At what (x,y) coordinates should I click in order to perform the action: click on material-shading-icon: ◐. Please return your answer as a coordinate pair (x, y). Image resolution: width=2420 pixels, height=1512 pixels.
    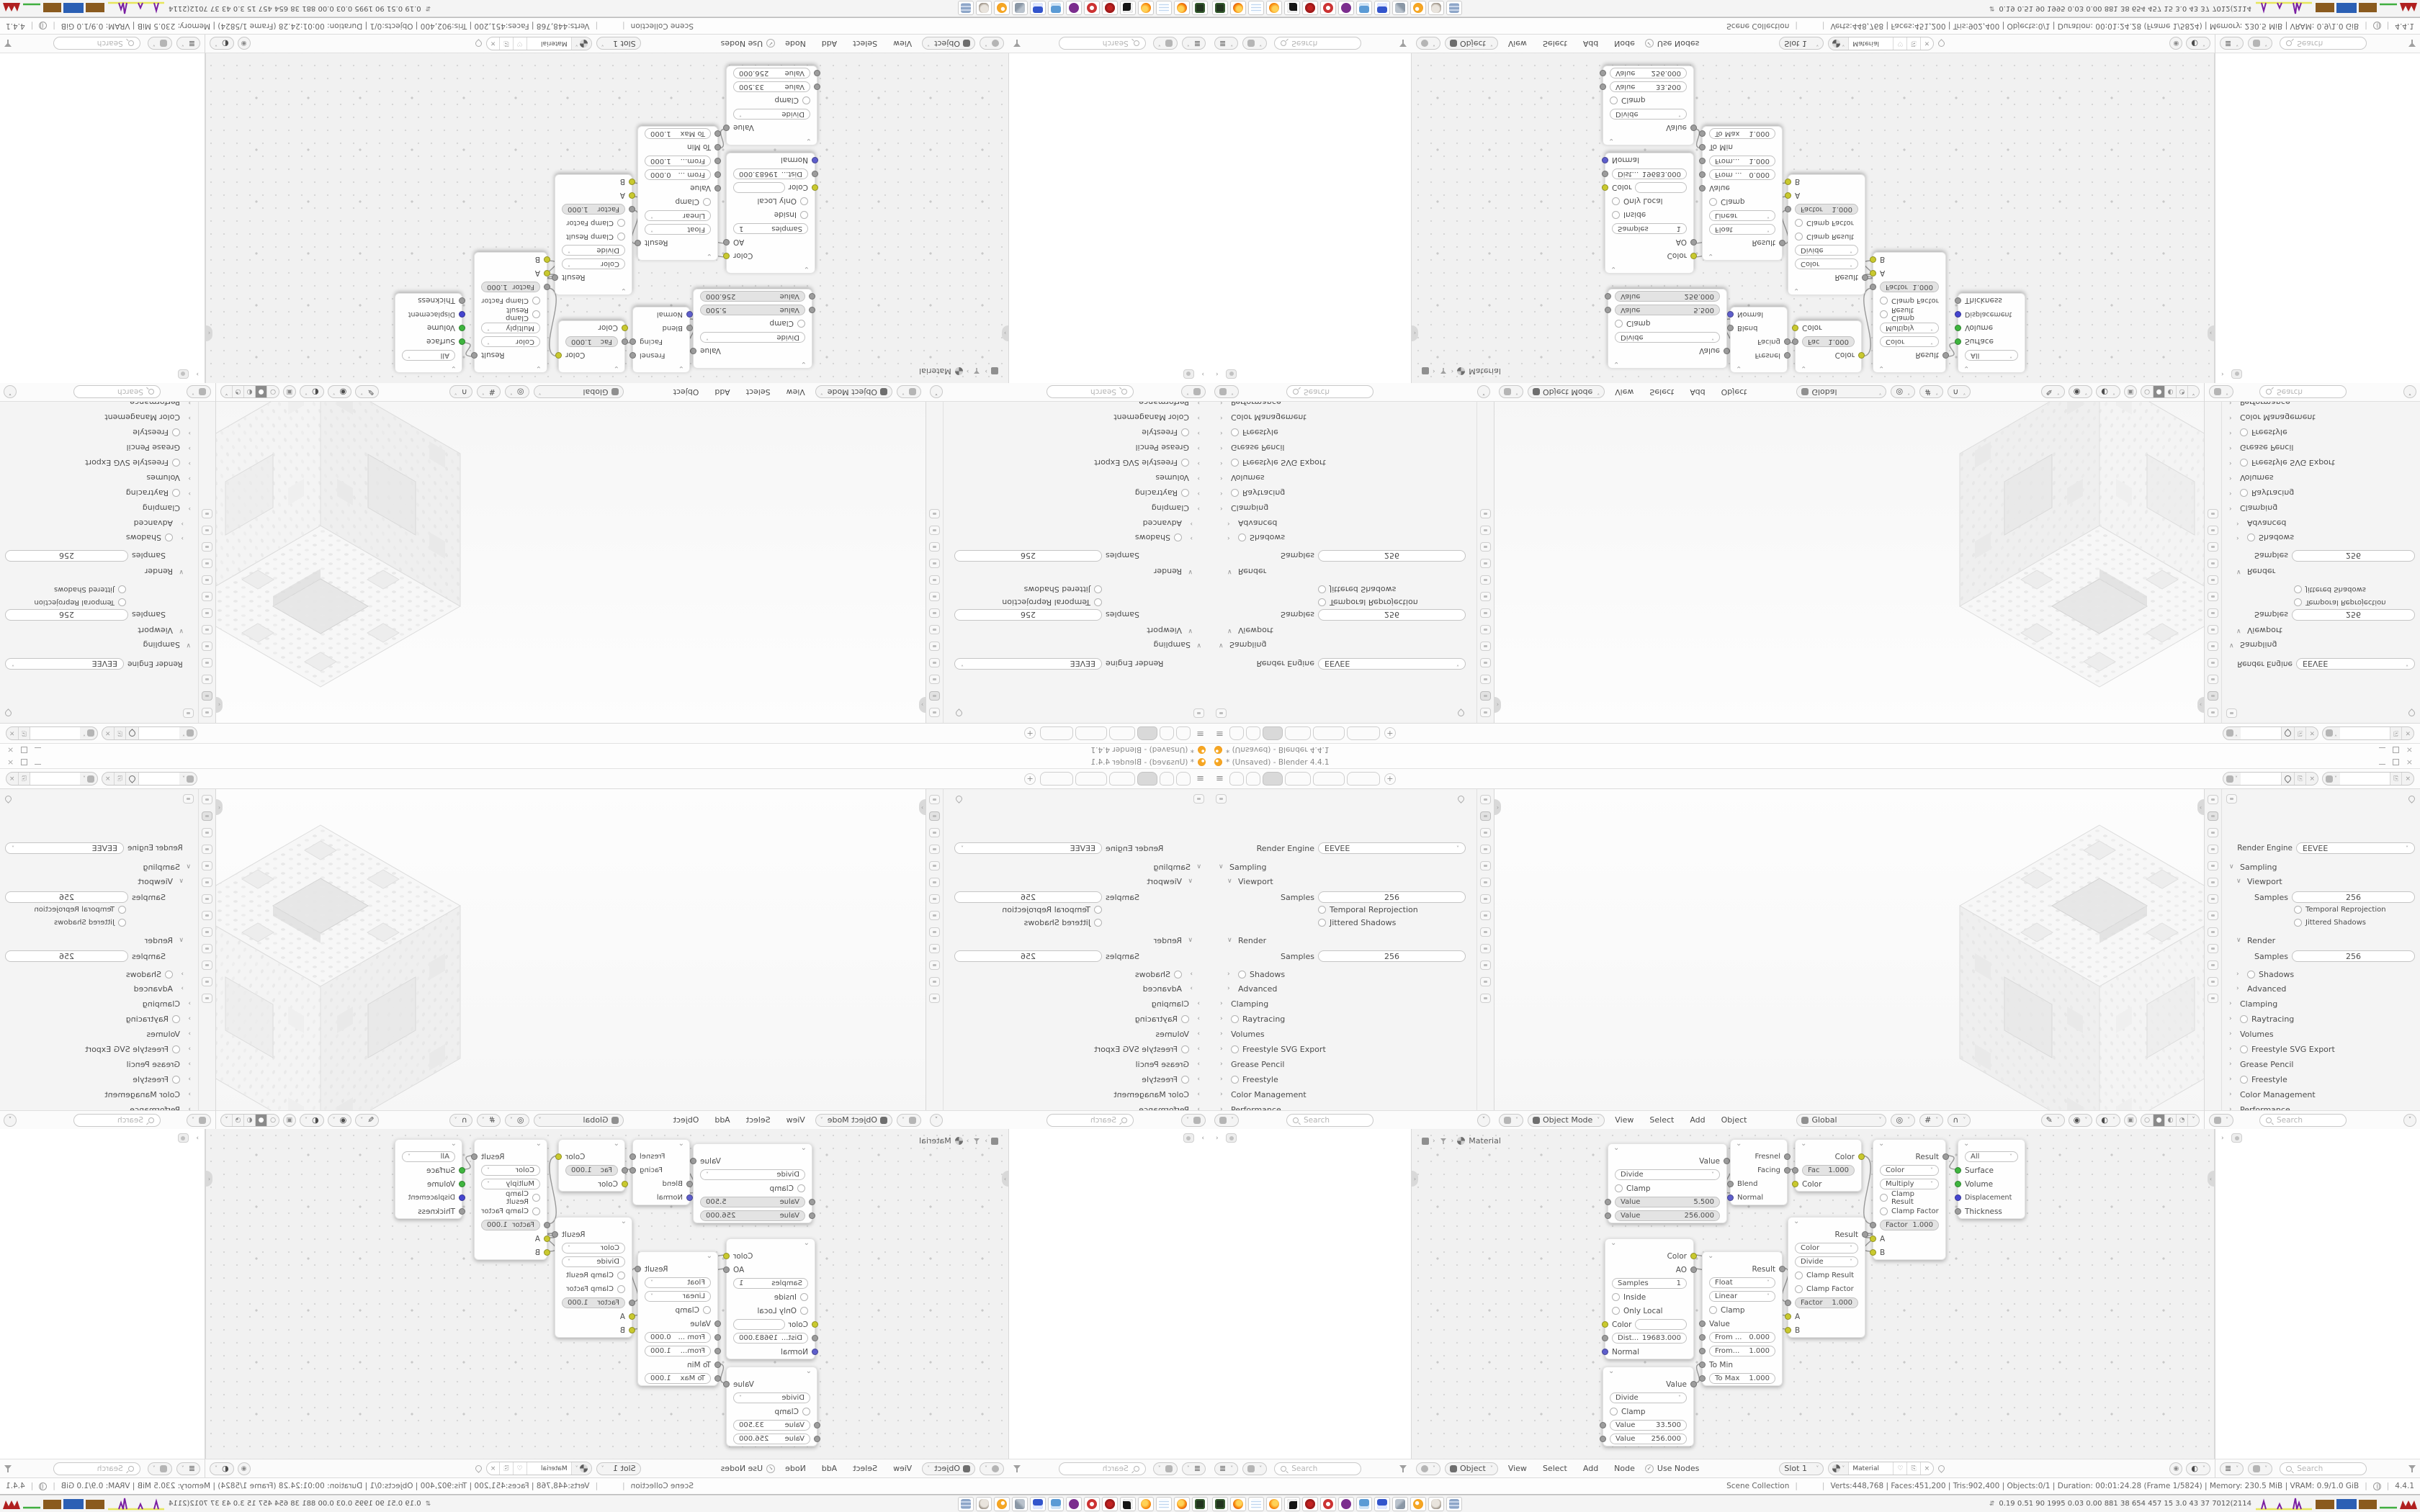
    Looking at the image, I should click on (2170, 392).